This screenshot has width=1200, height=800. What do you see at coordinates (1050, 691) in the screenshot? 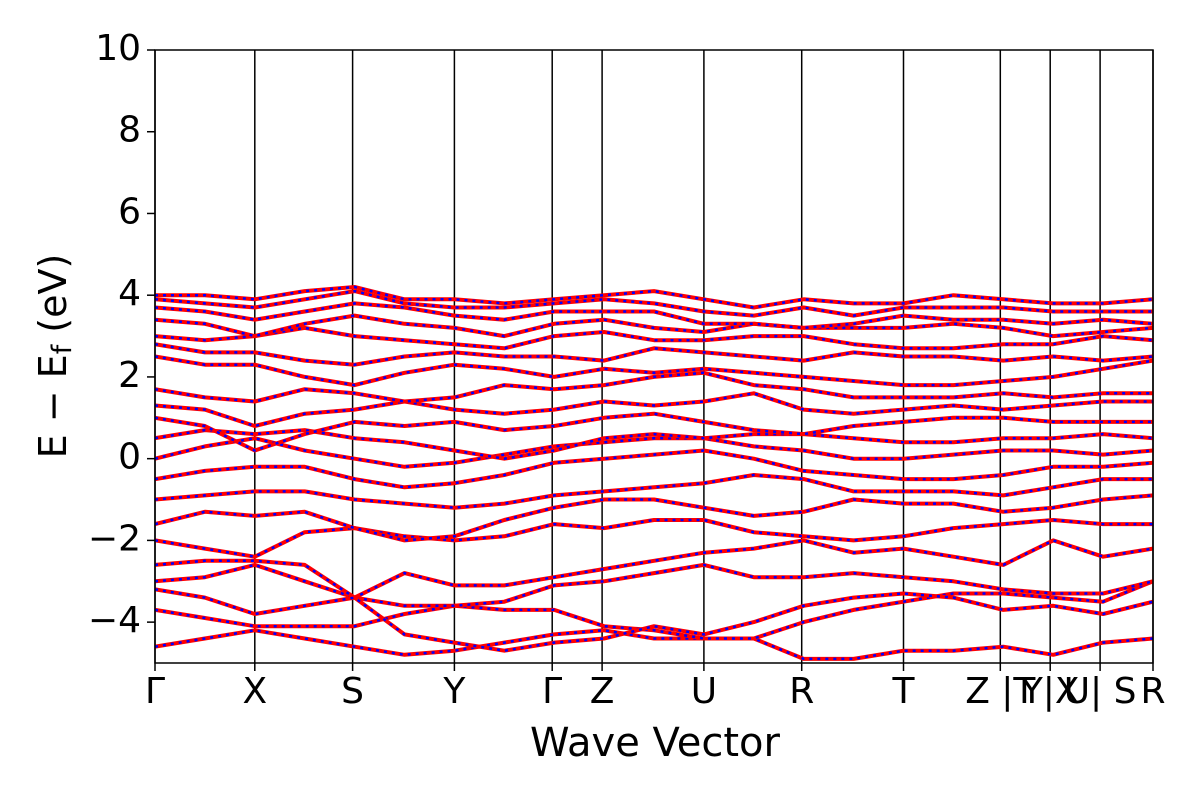
I see `x-tick-label: Y|X` at bounding box center [1050, 691].